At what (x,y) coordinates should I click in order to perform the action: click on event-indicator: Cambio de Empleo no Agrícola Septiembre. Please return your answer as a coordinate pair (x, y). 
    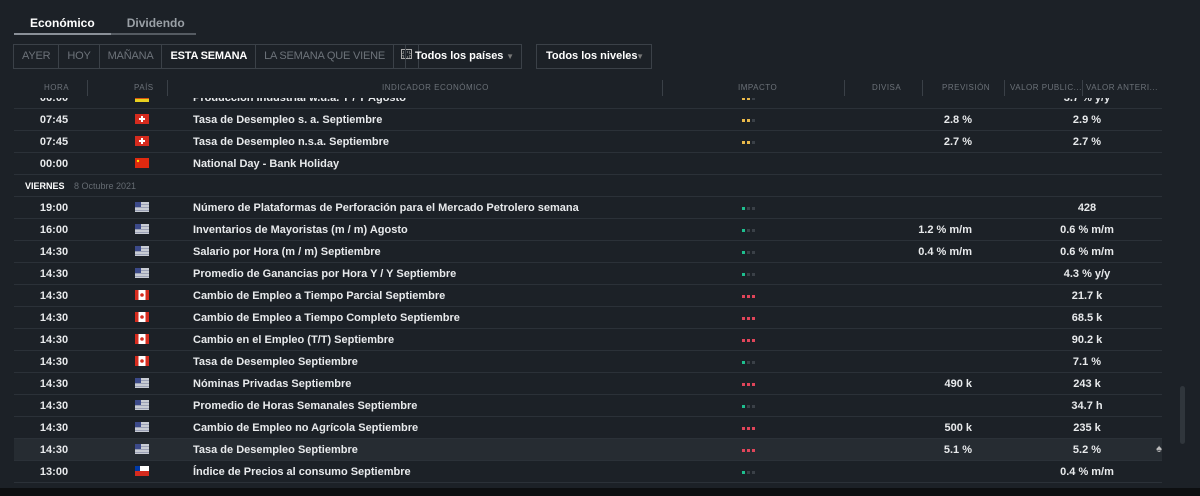
    Looking at the image, I should click on (306, 428).